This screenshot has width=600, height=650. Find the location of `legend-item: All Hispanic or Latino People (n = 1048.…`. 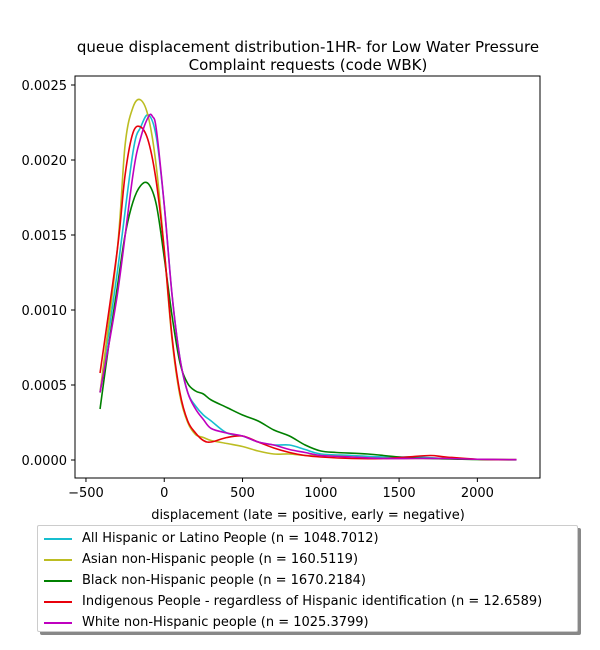

legend-item: All Hispanic or Latino People (n = 1048.… is located at coordinates (309, 538).